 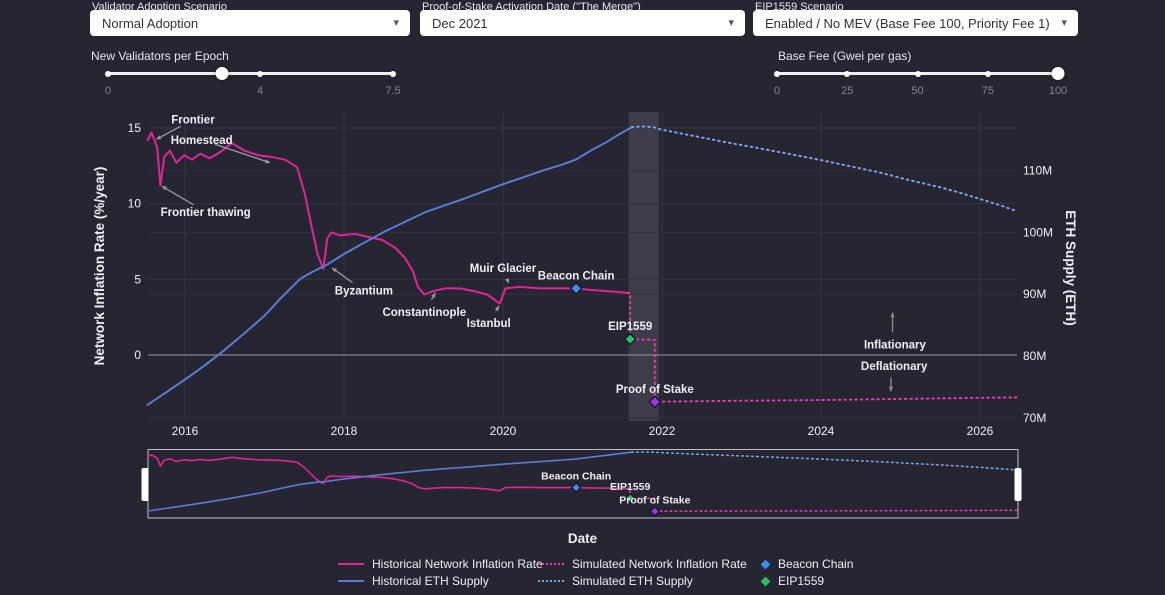 I want to click on y-left-tick: 15, so click(x=135, y=128).